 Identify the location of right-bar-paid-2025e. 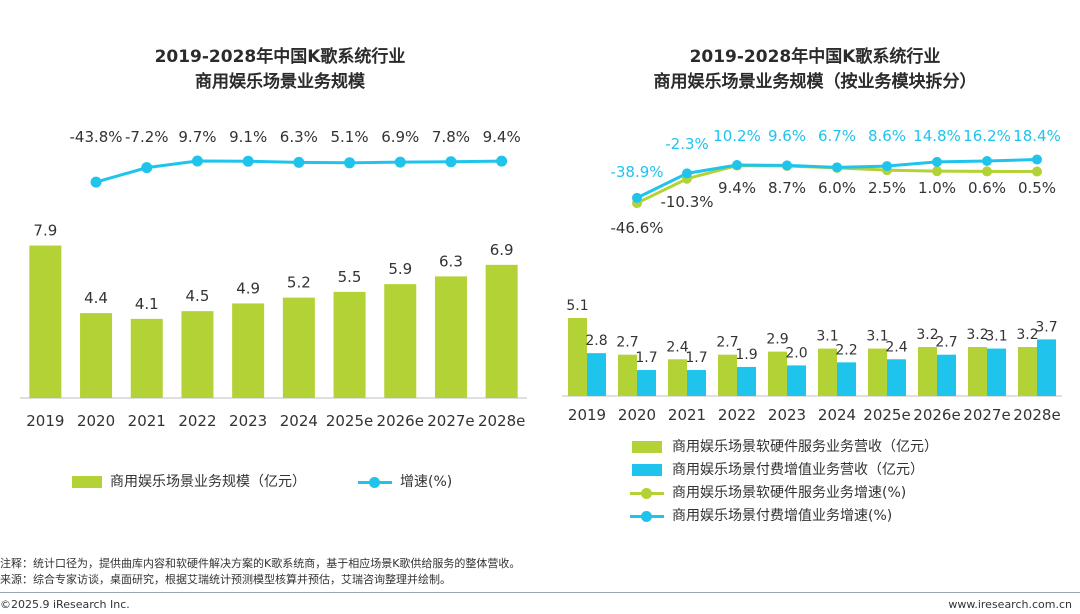
(896, 377).